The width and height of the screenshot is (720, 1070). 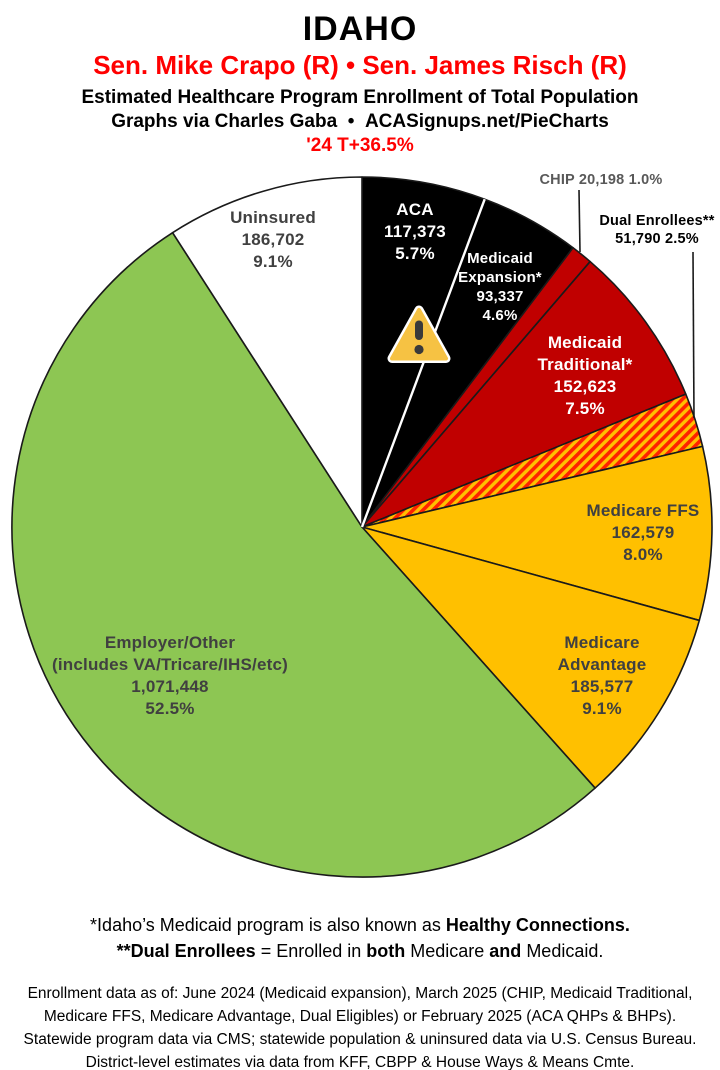 I want to click on label-line: 4.6%, so click(x=500, y=315).